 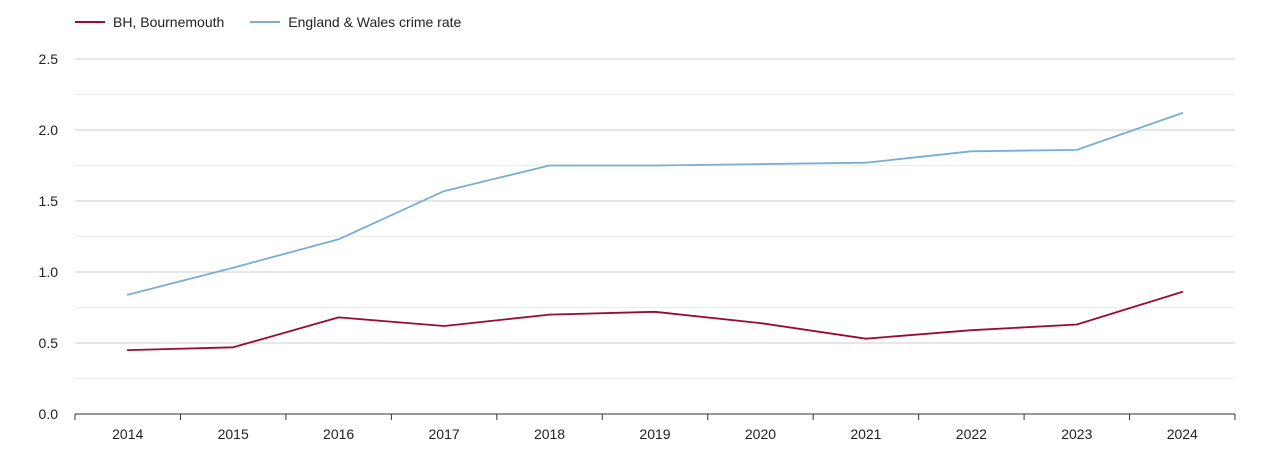 I want to click on x-tick-label: 2018, so click(x=549, y=434).